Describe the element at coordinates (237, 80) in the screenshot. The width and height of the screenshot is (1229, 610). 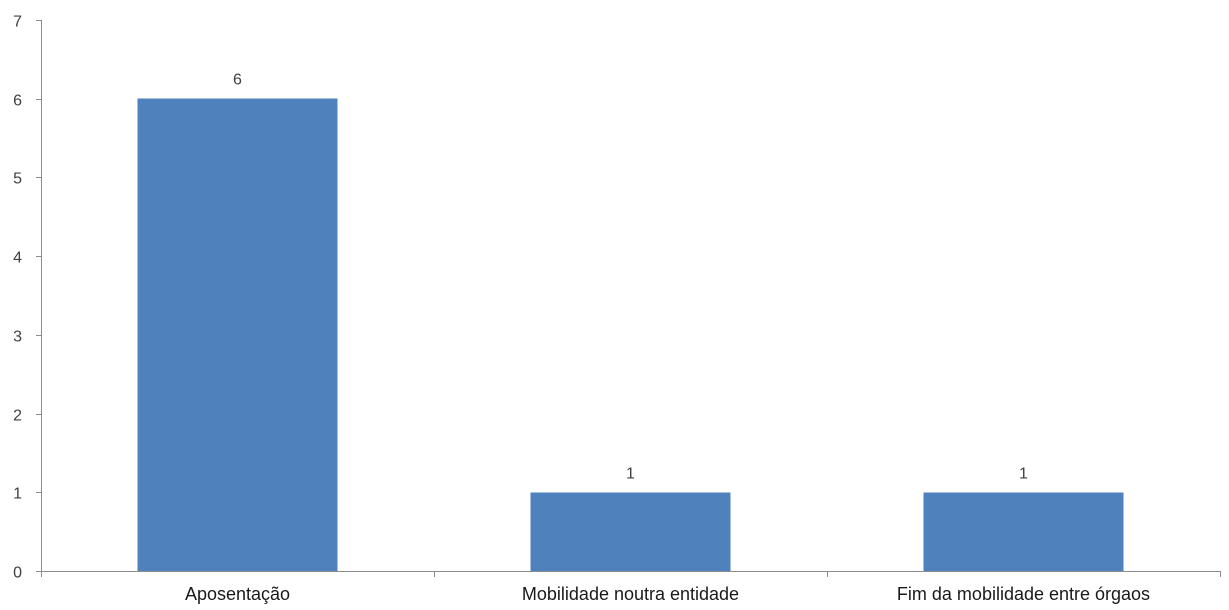
I see `data-label: 6` at that location.